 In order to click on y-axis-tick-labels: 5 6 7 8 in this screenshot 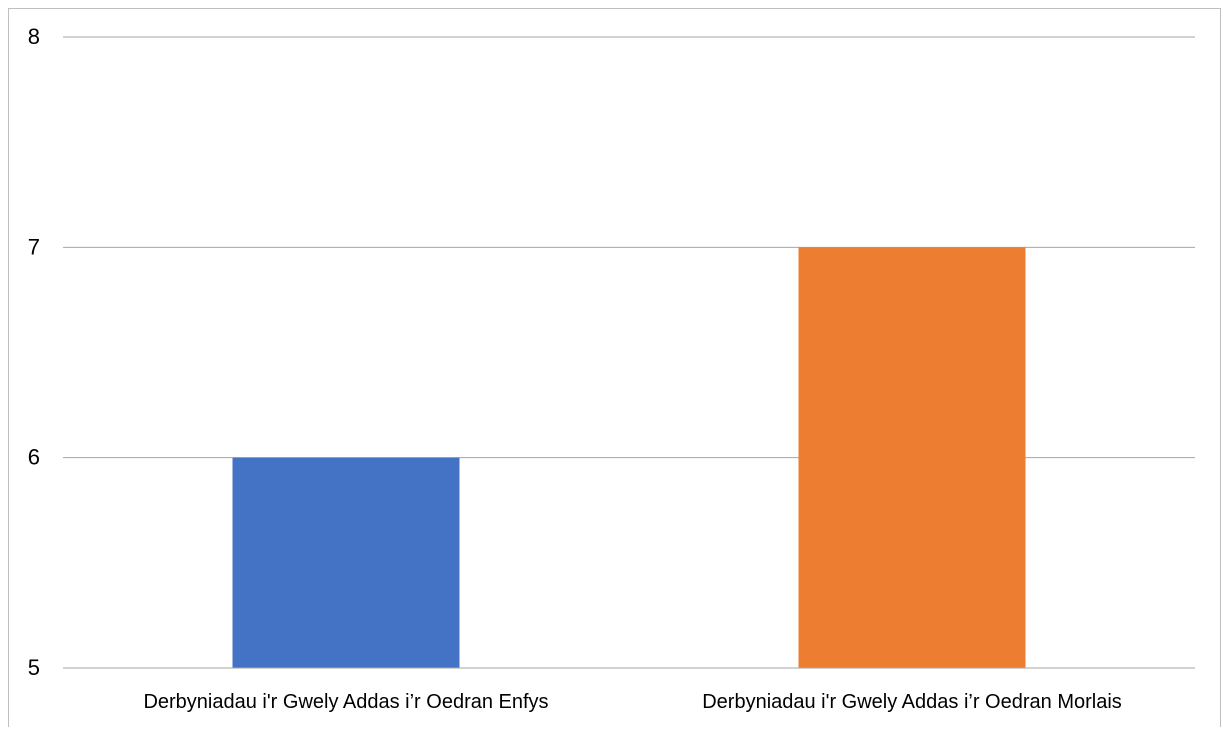, I will do `click(34, 352)`.